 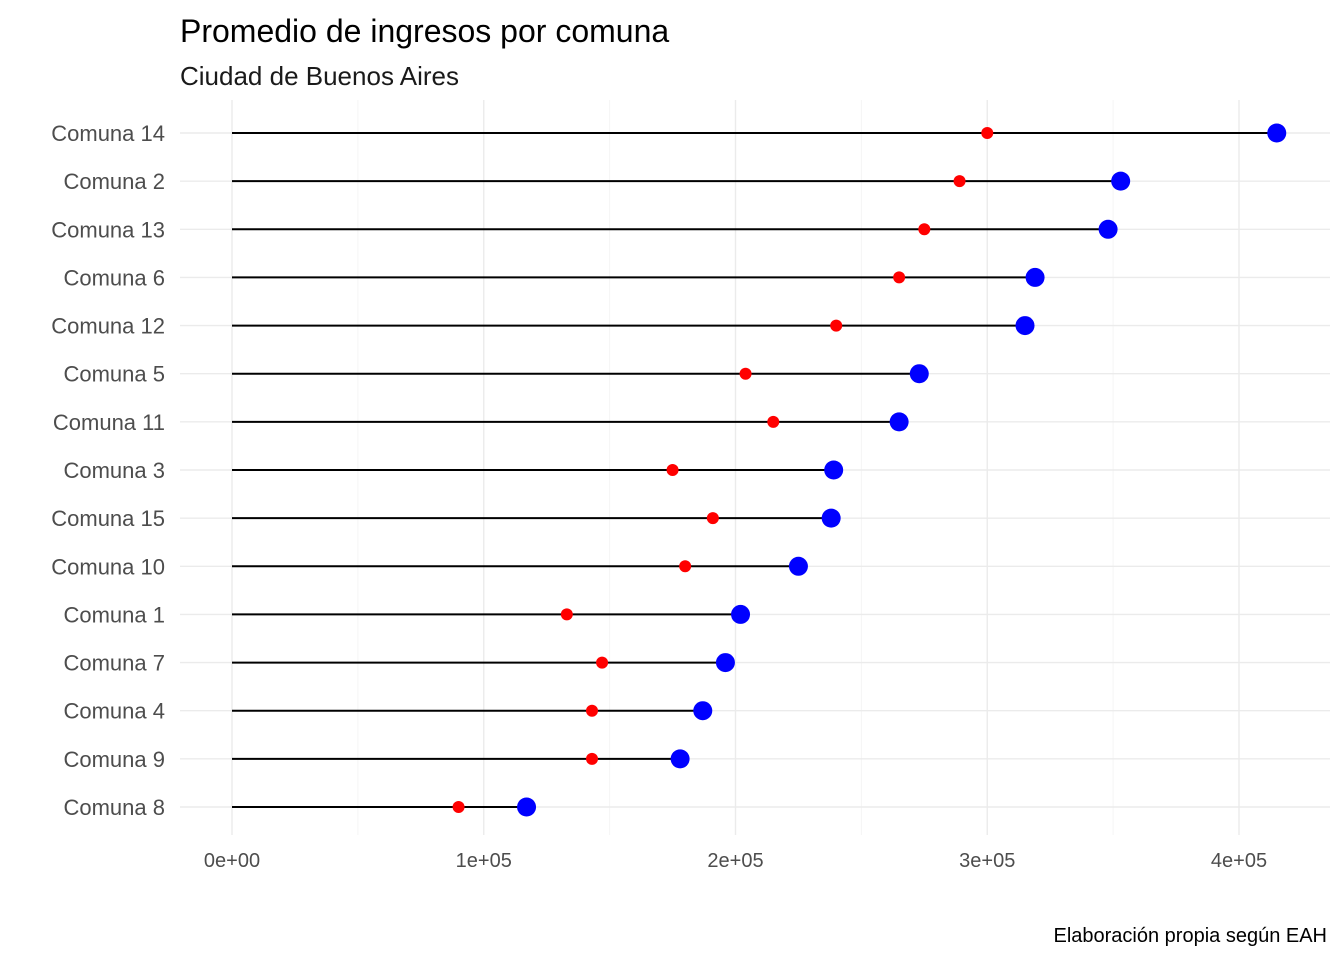 What do you see at coordinates (108, 133) in the screenshot?
I see `y-tick-label: Comuna 14` at bounding box center [108, 133].